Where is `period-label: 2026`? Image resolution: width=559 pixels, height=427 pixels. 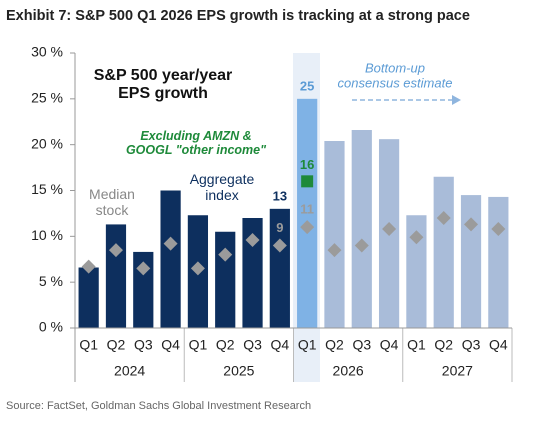 period-label: 2026 is located at coordinates (348, 371).